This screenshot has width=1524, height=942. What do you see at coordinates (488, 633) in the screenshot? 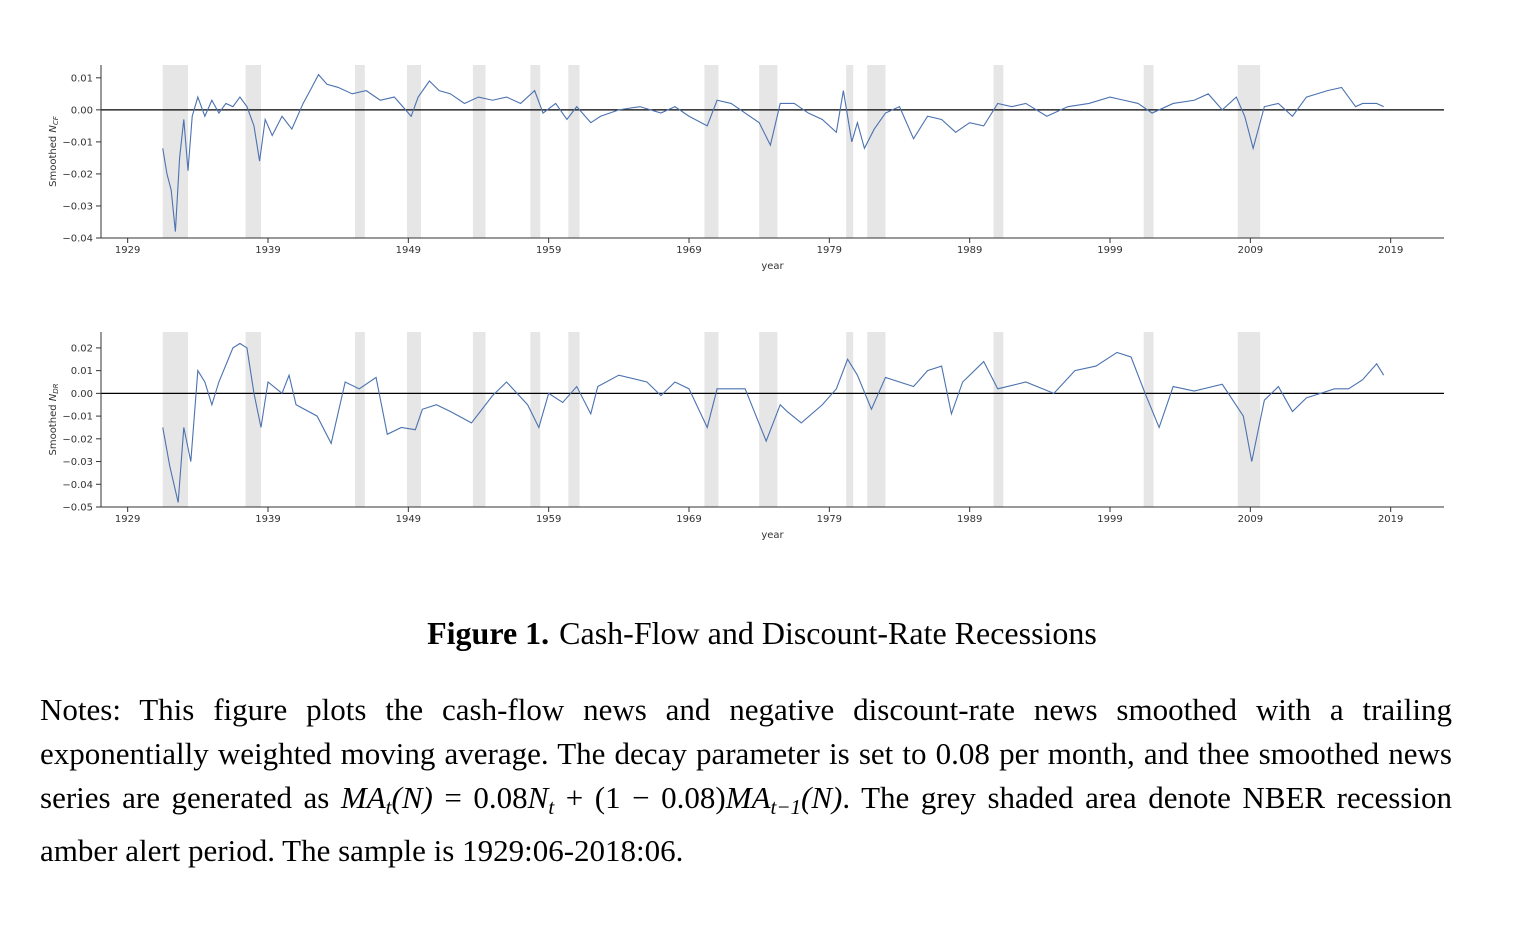
I see `caption-label: Figure 1.` at bounding box center [488, 633].